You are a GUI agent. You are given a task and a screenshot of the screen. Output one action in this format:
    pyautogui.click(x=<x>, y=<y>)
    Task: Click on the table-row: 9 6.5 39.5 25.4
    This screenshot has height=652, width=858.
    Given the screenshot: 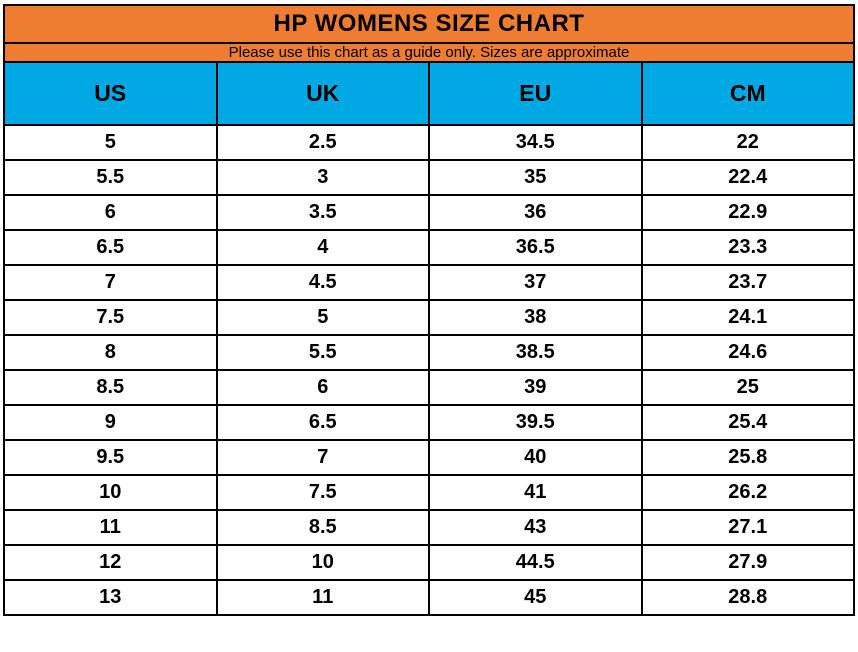 What is the action you would take?
    pyautogui.click(x=429, y=422)
    